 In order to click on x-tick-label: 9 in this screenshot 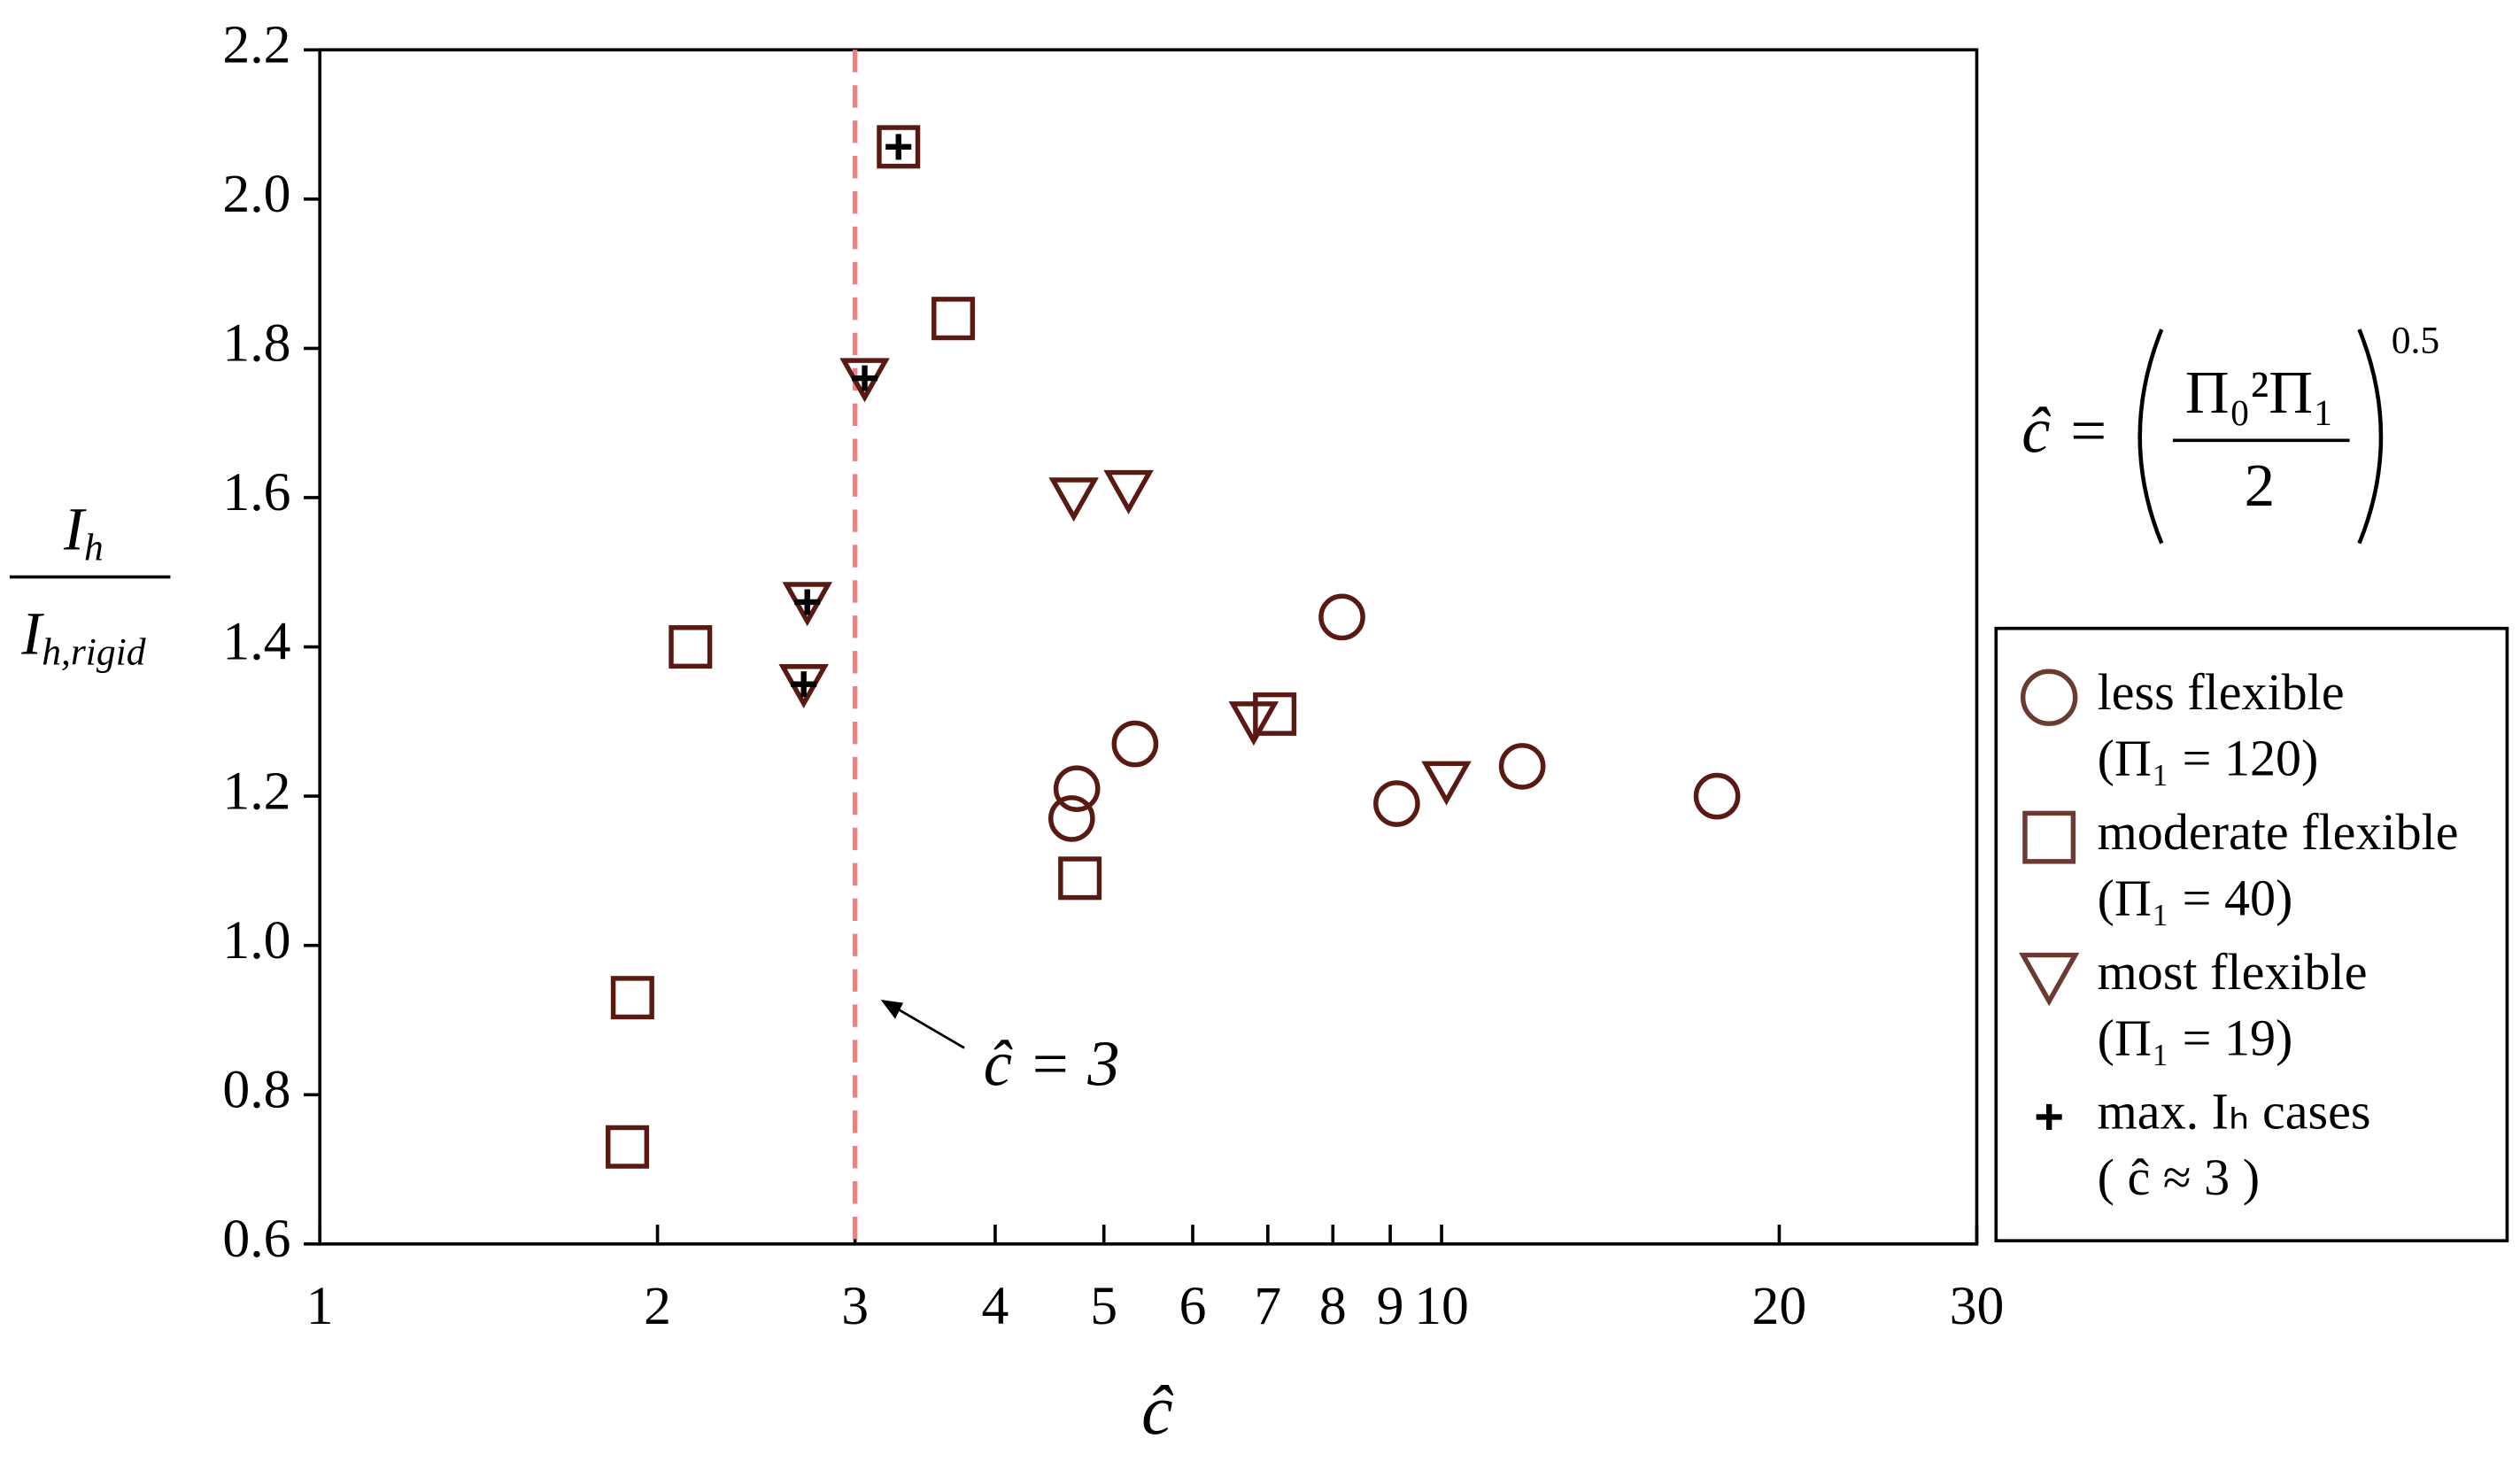, I will do `click(1390, 1306)`.